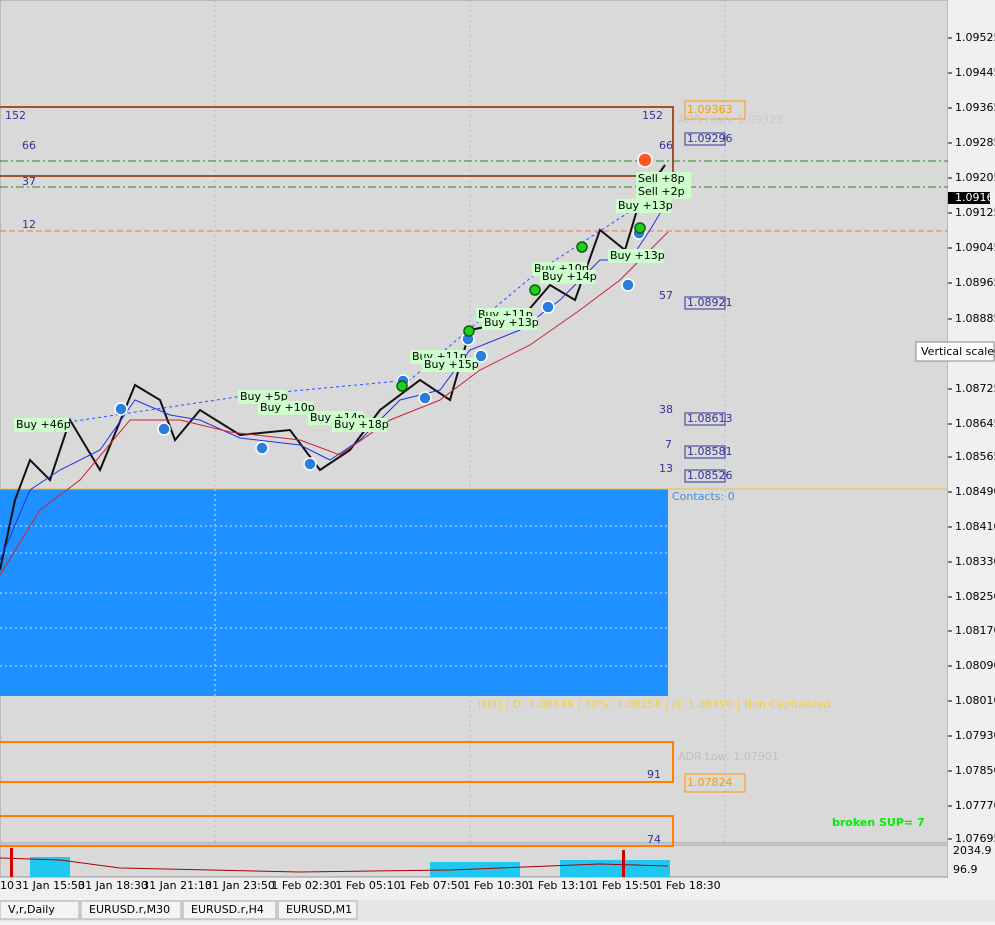 The height and width of the screenshot is (925, 995). Describe the element at coordinates (654, 839) in the screenshot. I see `count-label: 74` at that location.